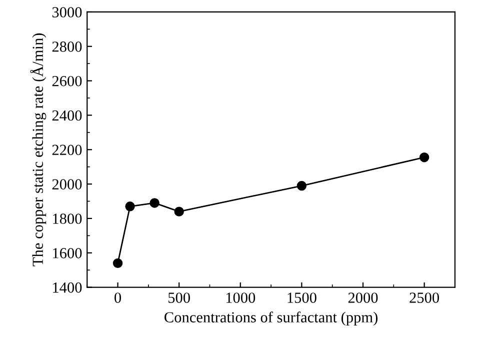 The image size is (484, 342). I want to click on x-tick-label: 2000, so click(363, 297).